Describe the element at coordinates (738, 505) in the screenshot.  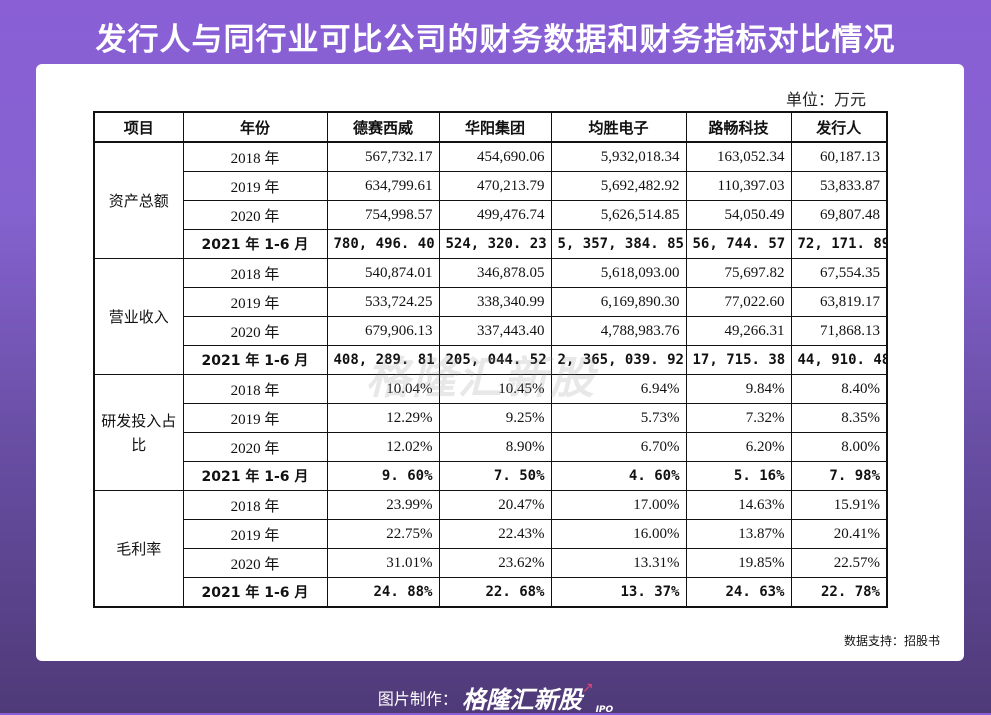
I see `value-cell: 14.63%` at that location.